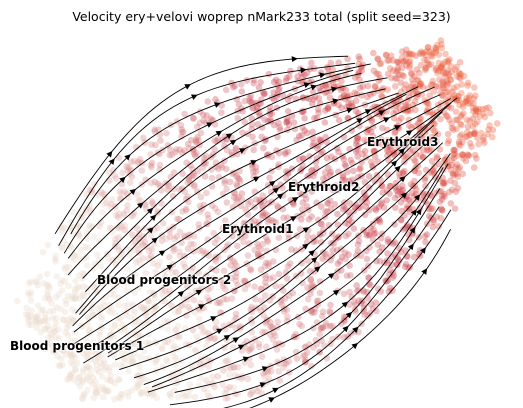  What do you see at coordinates (324, 187) in the screenshot?
I see `label-erythroid2: Erythroid2` at bounding box center [324, 187].